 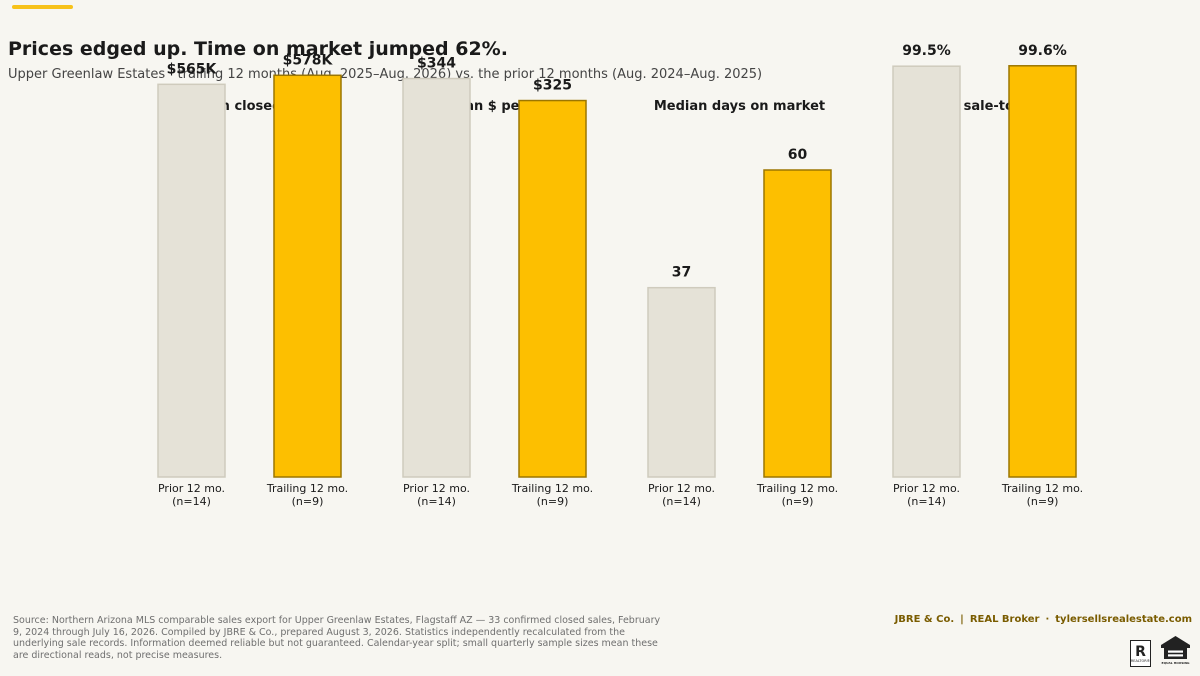 I want to click on eho-text: EQUAL HOUSING, so click(x=1176, y=663).